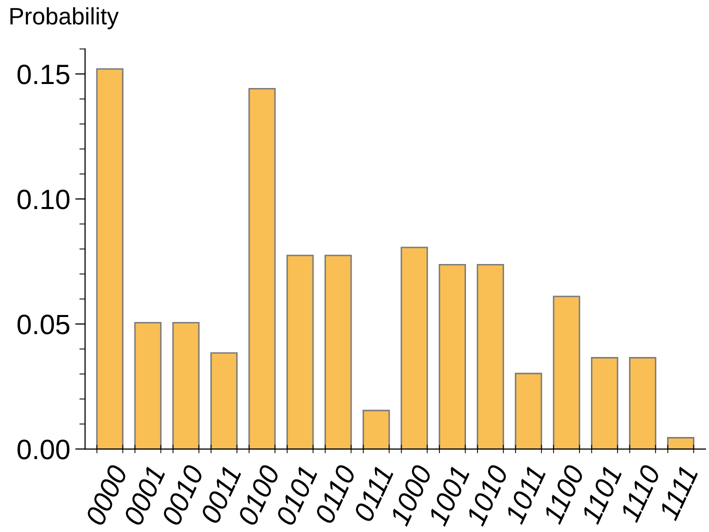  What do you see at coordinates (44, 200) in the screenshot?
I see `y-tick-label: 0.10` at bounding box center [44, 200].